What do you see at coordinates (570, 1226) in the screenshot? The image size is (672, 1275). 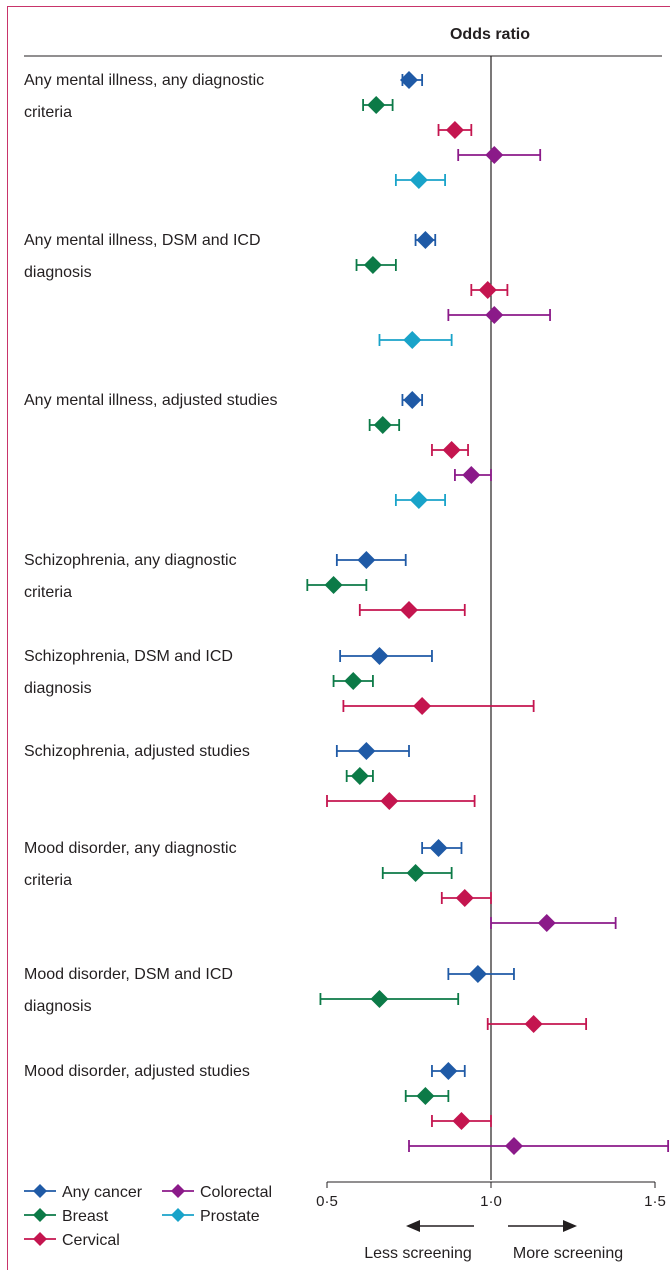 I see `more-screening-arrow-head` at bounding box center [570, 1226].